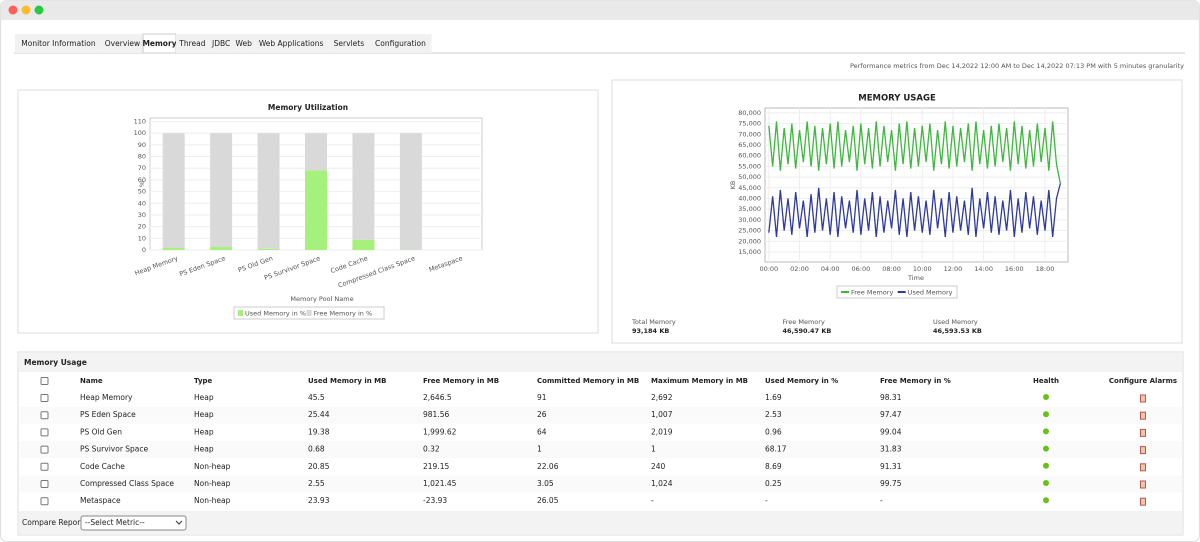  I want to click on title-bar, so click(600, 10).